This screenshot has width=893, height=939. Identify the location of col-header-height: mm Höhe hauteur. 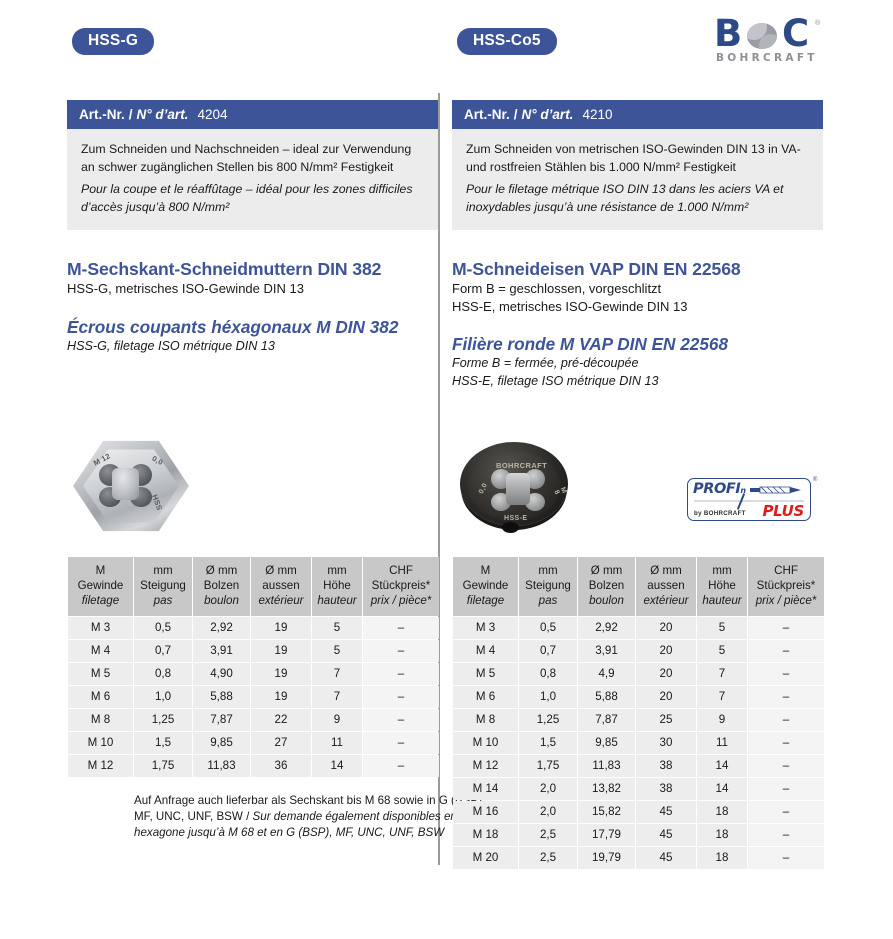
(722, 586).